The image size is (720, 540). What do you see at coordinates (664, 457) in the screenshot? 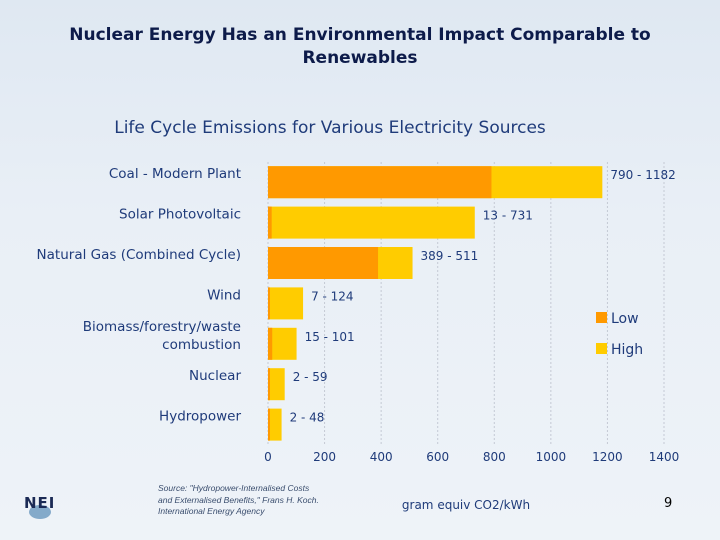
I see `x-tick-label: 1400` at bounding box center [664, 457].